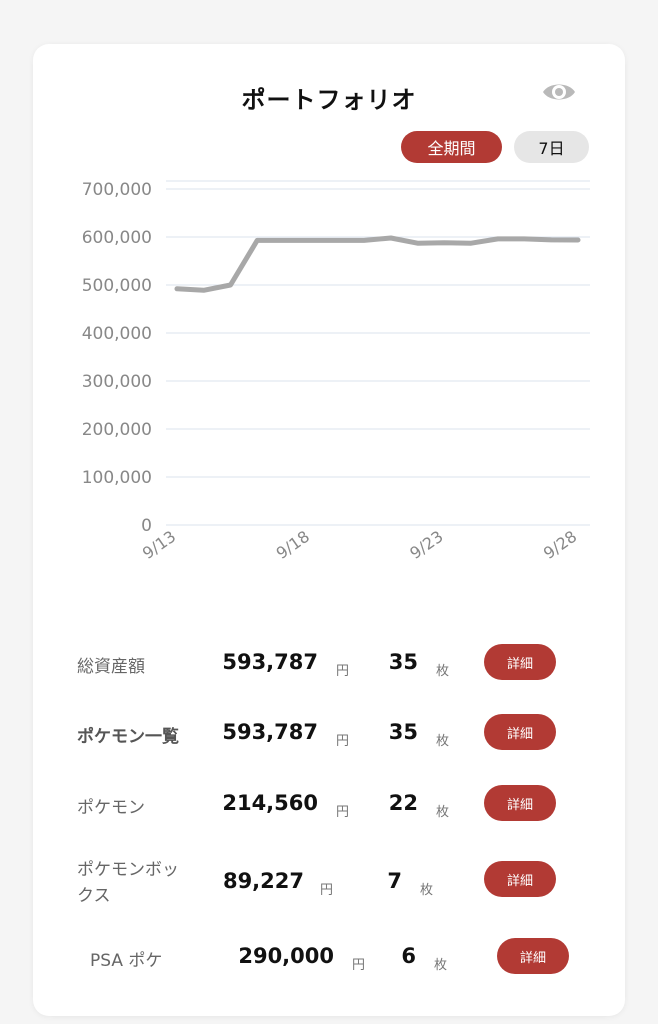  I want to click on row-label: PSA ポケ, so click(126, 961).